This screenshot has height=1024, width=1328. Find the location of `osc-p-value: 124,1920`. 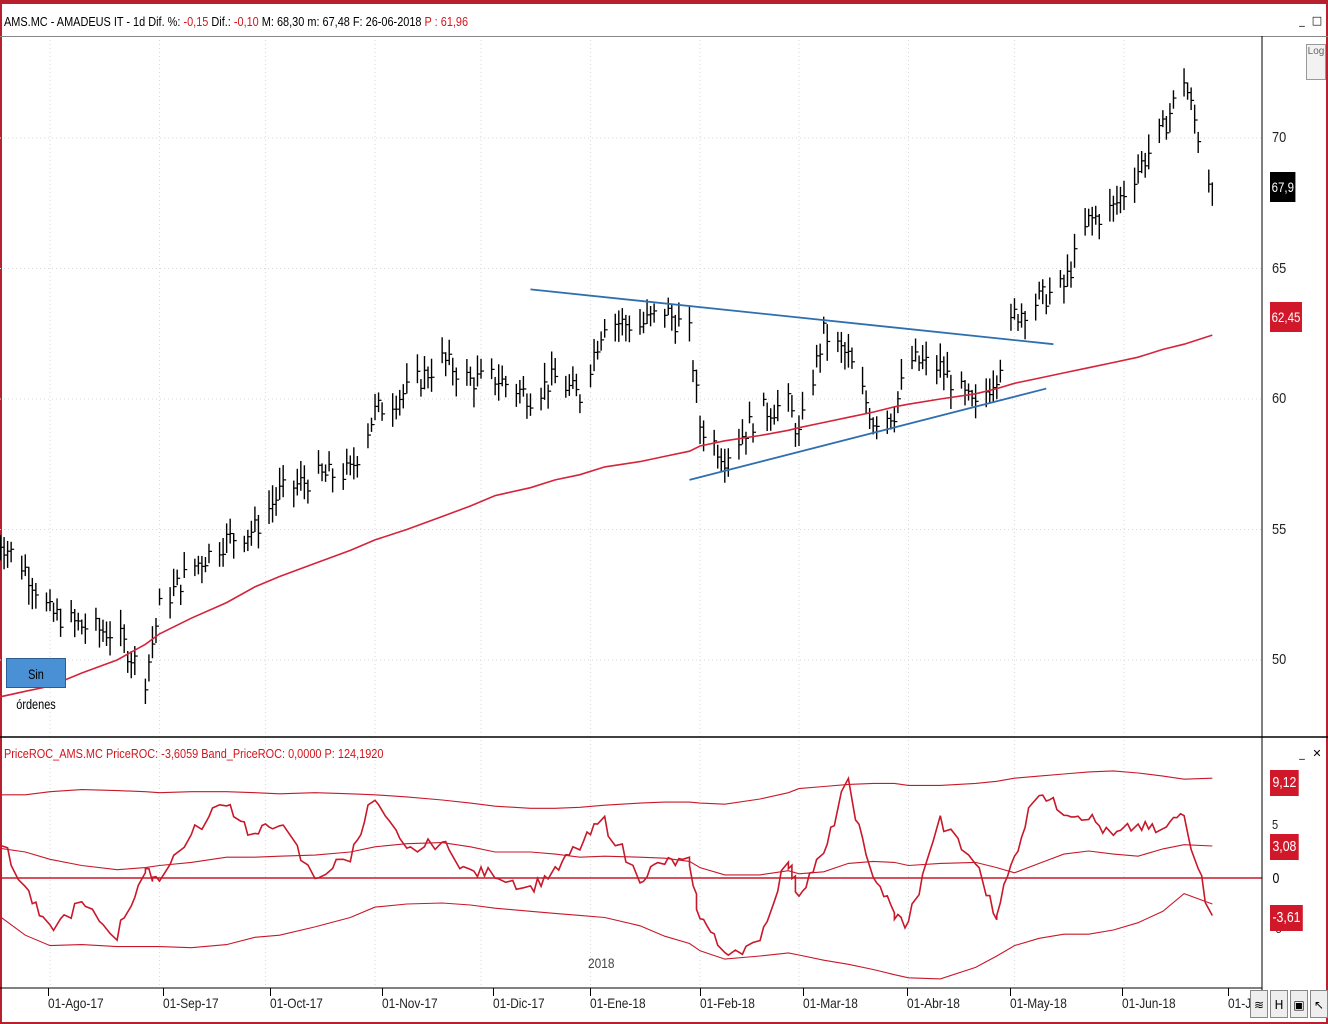

osc-p-value: 124,1920 is located at coordinates (360, 753).